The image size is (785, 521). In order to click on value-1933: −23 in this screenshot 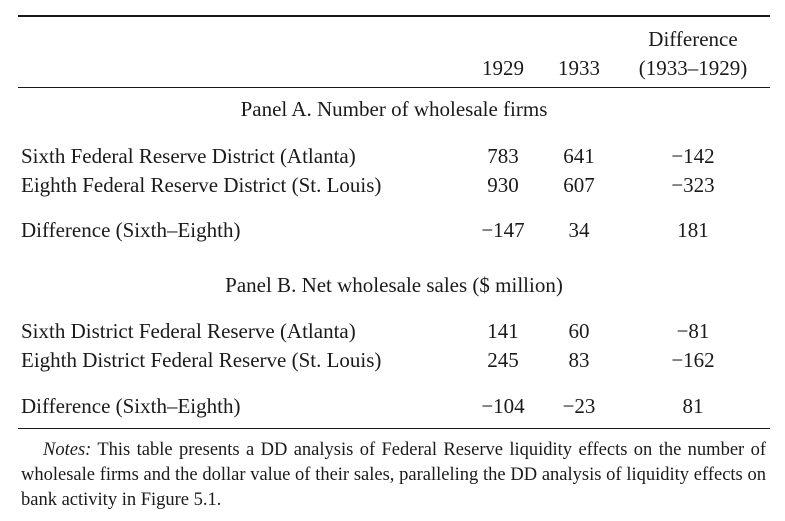, I will do `click(579, 406)`.